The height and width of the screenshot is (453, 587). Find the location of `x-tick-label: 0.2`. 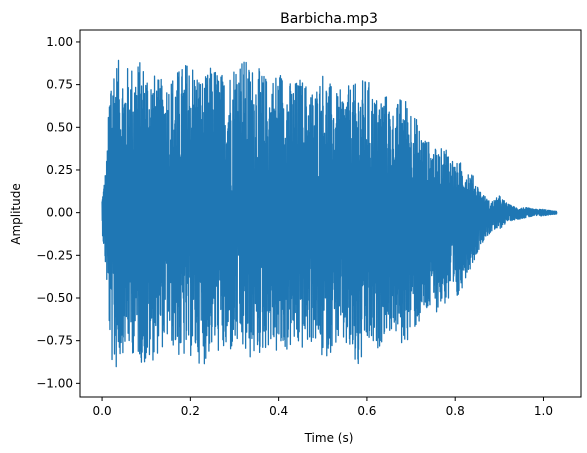

x-tick-label: 0.2 is located at coordinates (190, 411).